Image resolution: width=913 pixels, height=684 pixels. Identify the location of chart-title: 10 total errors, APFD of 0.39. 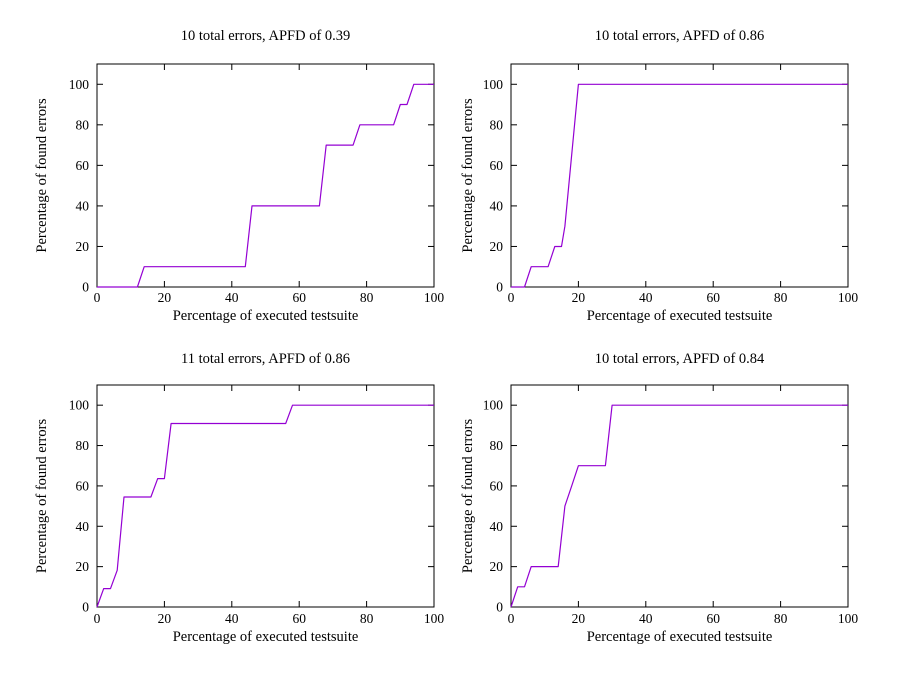
(266, 36).